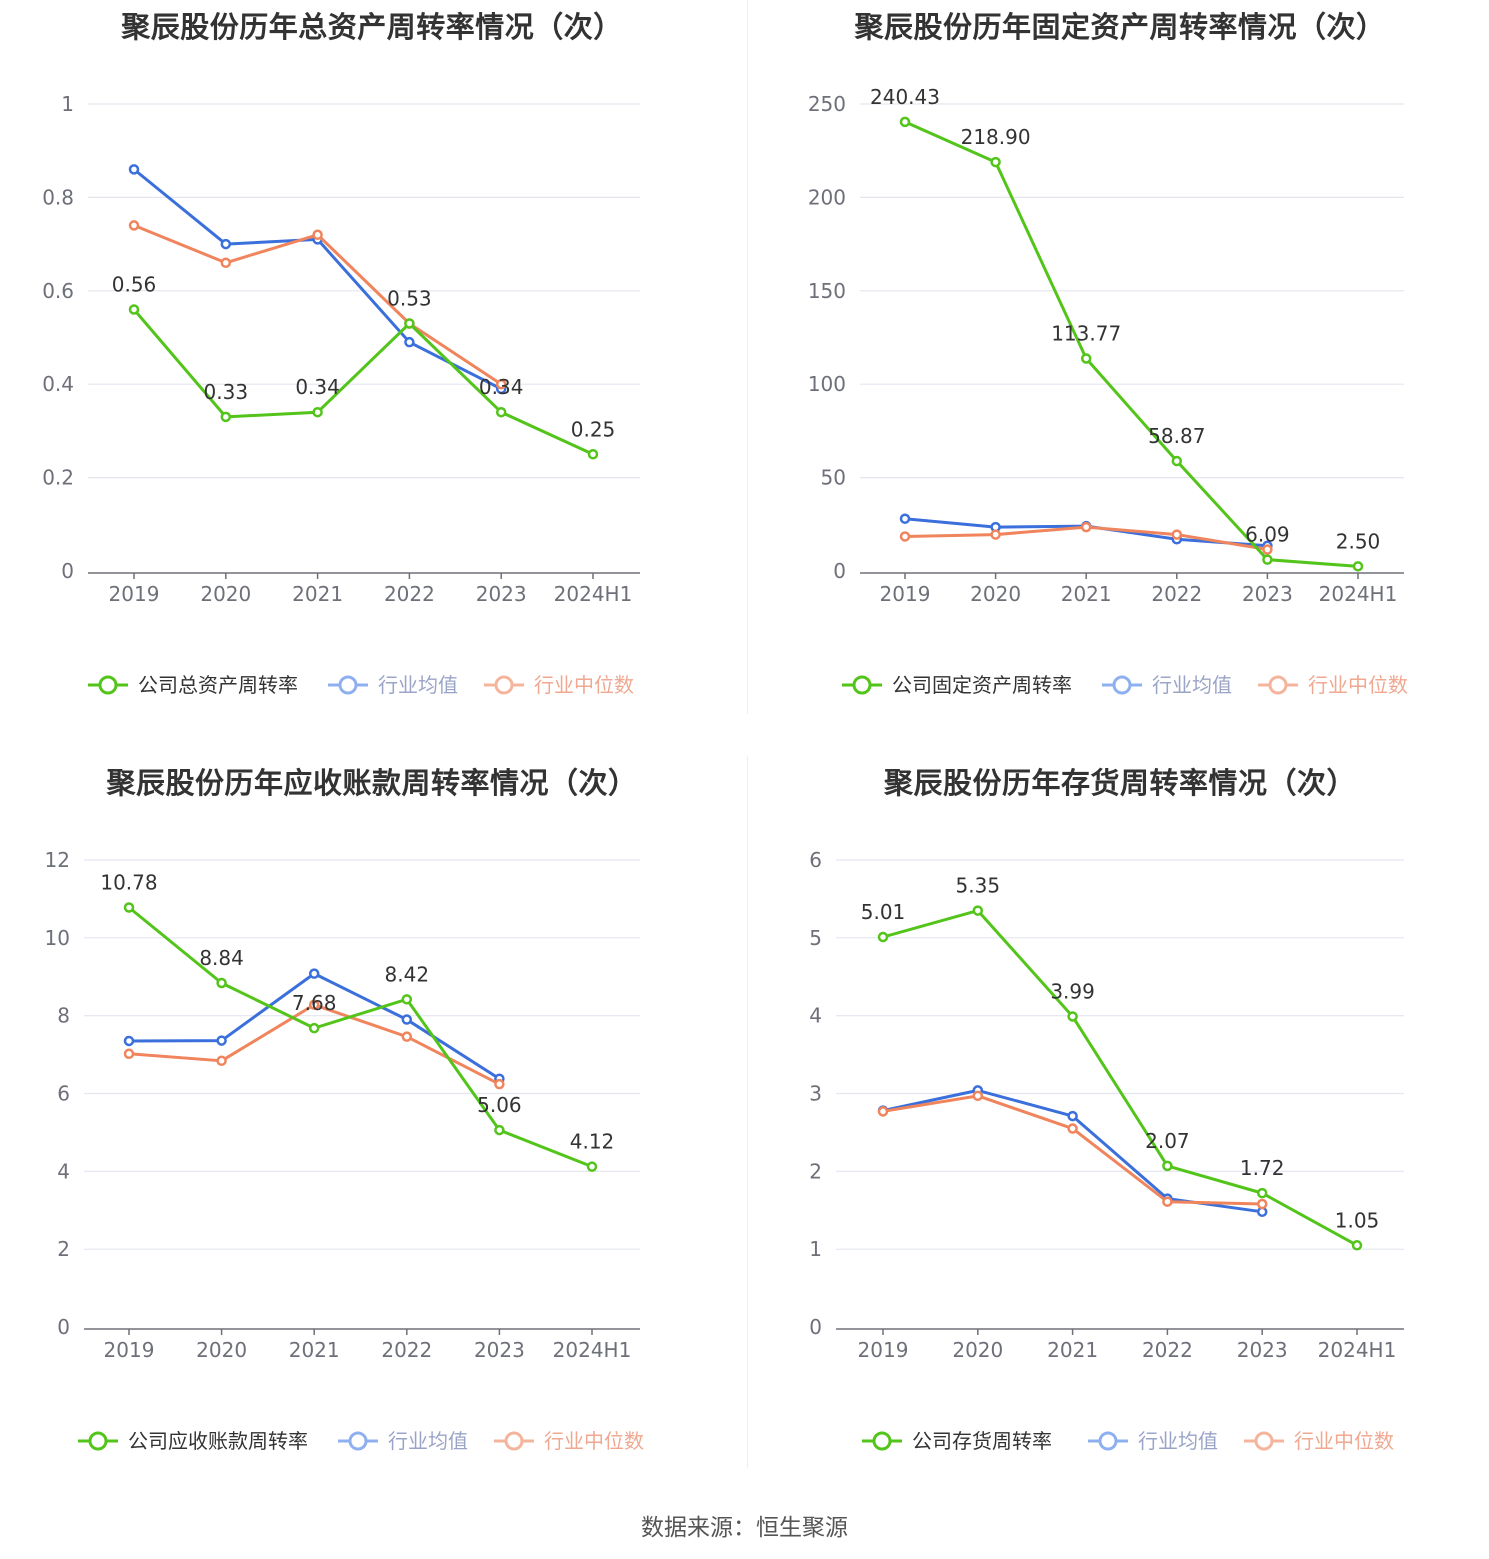 The width and height of the screenshot is (1489, 1559). Describe the element at coordinates (372, 27) in the screenshot. I see `chart-title: 聚辰股份历年总资产周转率情况（次）` at that location.